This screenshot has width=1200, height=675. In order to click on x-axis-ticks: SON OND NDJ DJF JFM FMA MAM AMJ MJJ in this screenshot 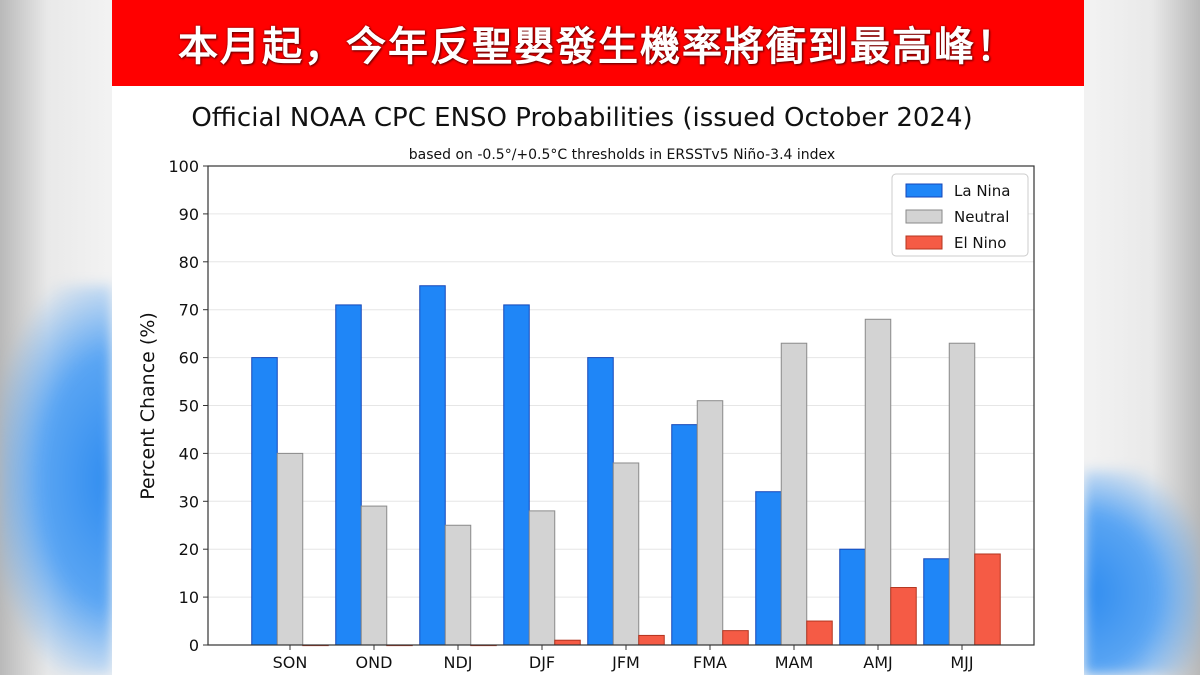, I will do `click(623, 658)`.